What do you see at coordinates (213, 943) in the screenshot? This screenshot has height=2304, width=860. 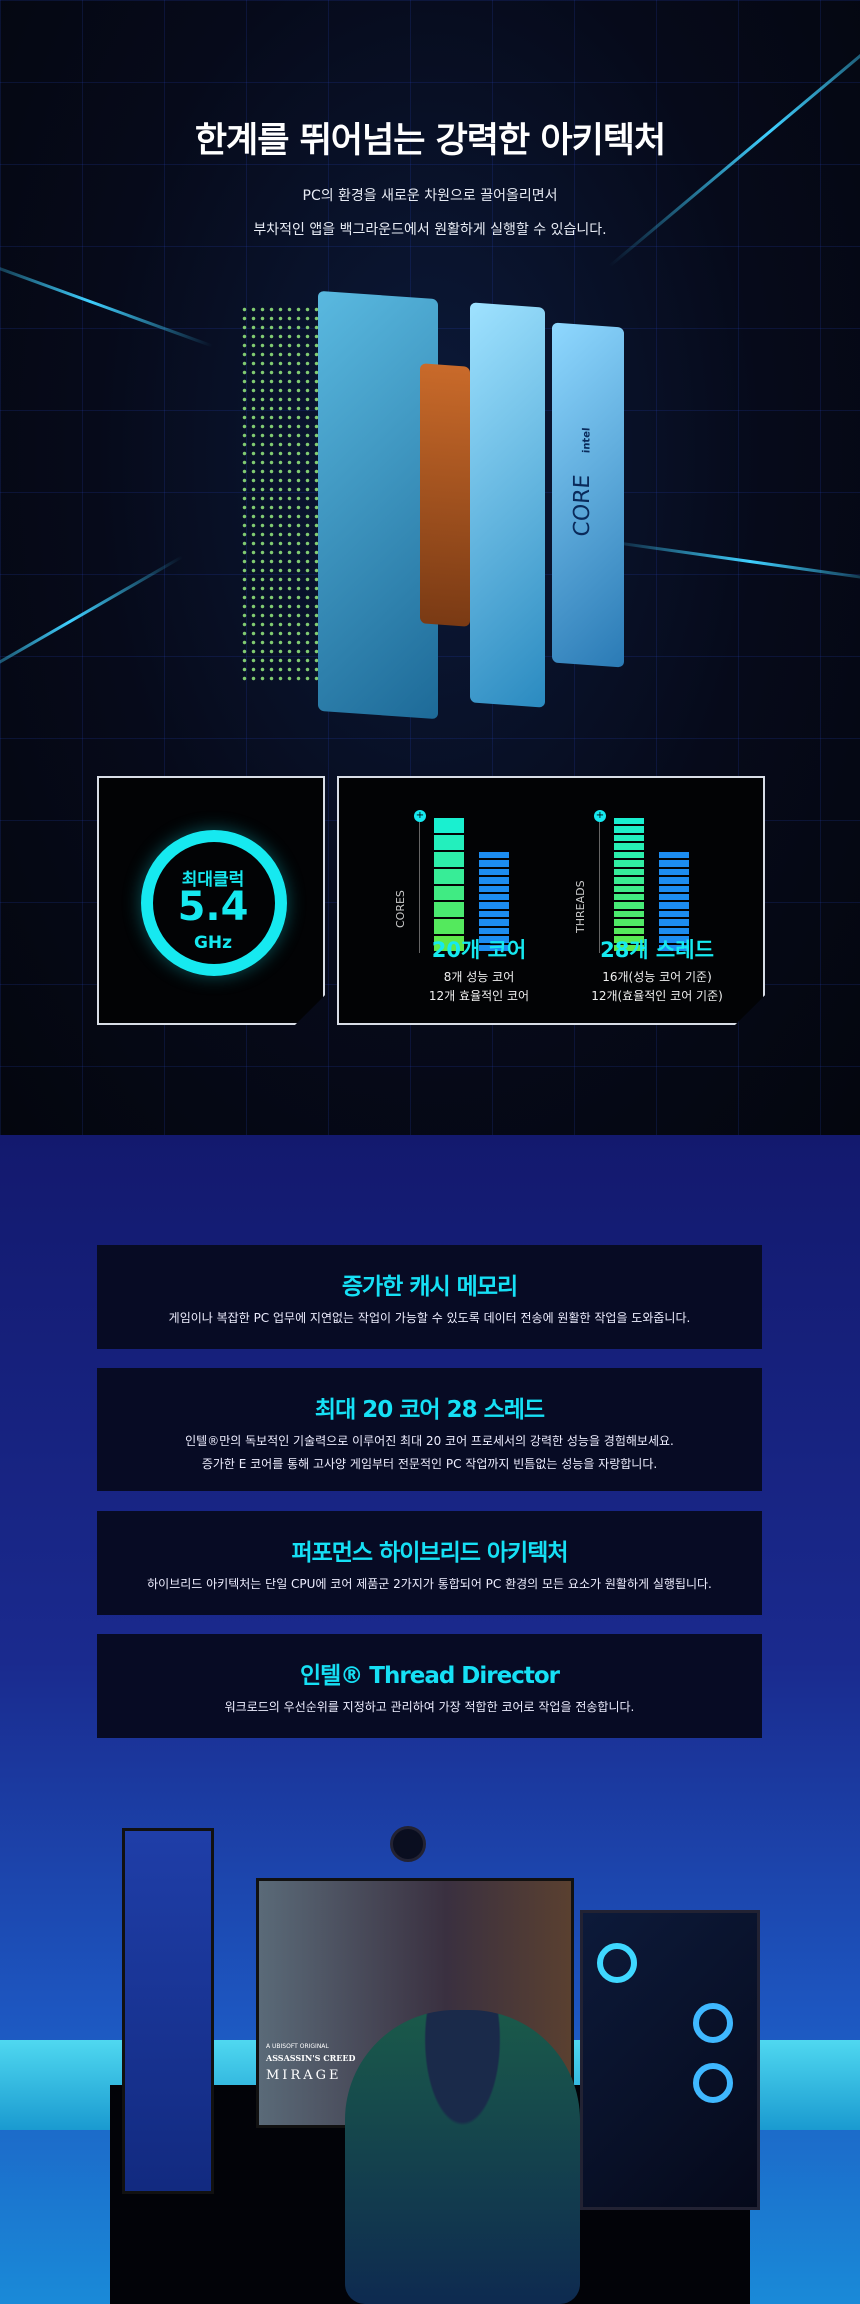 I see `clock-unit: GHz` at bounding box center [213, 943].